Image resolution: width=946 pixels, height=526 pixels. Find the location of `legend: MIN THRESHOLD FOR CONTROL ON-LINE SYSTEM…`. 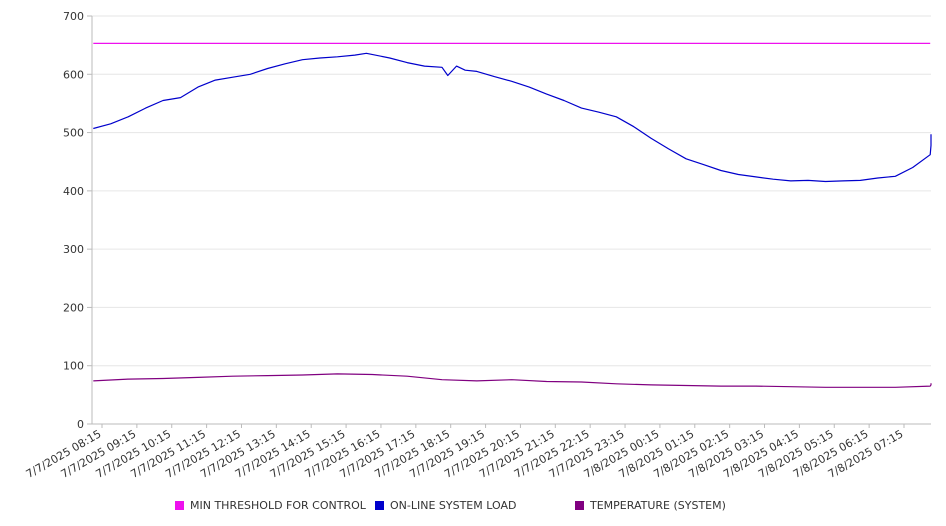

legend: MIN THRESHOLD FOR CONTROL ON-LINE SYSTEM… is located at coordinates (473, 507).